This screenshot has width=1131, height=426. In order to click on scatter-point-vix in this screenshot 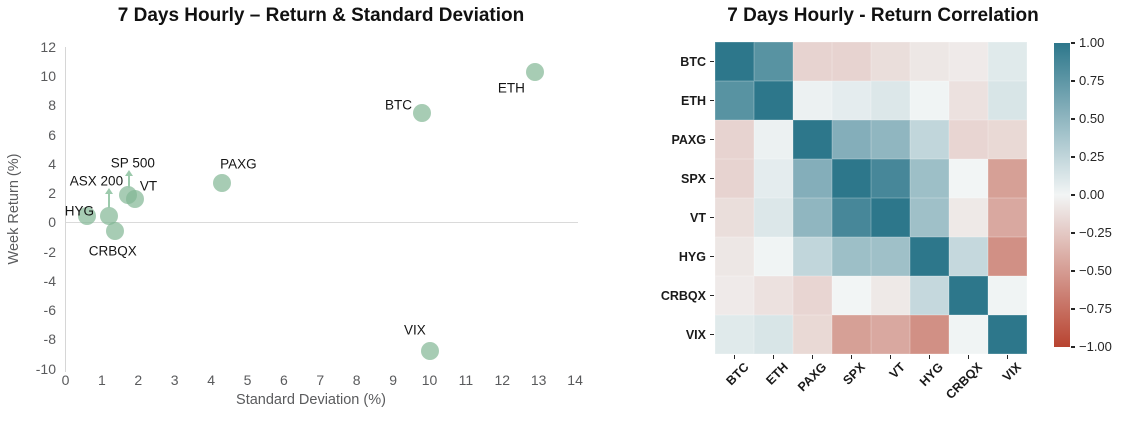, I will do `click(429, 350)`.